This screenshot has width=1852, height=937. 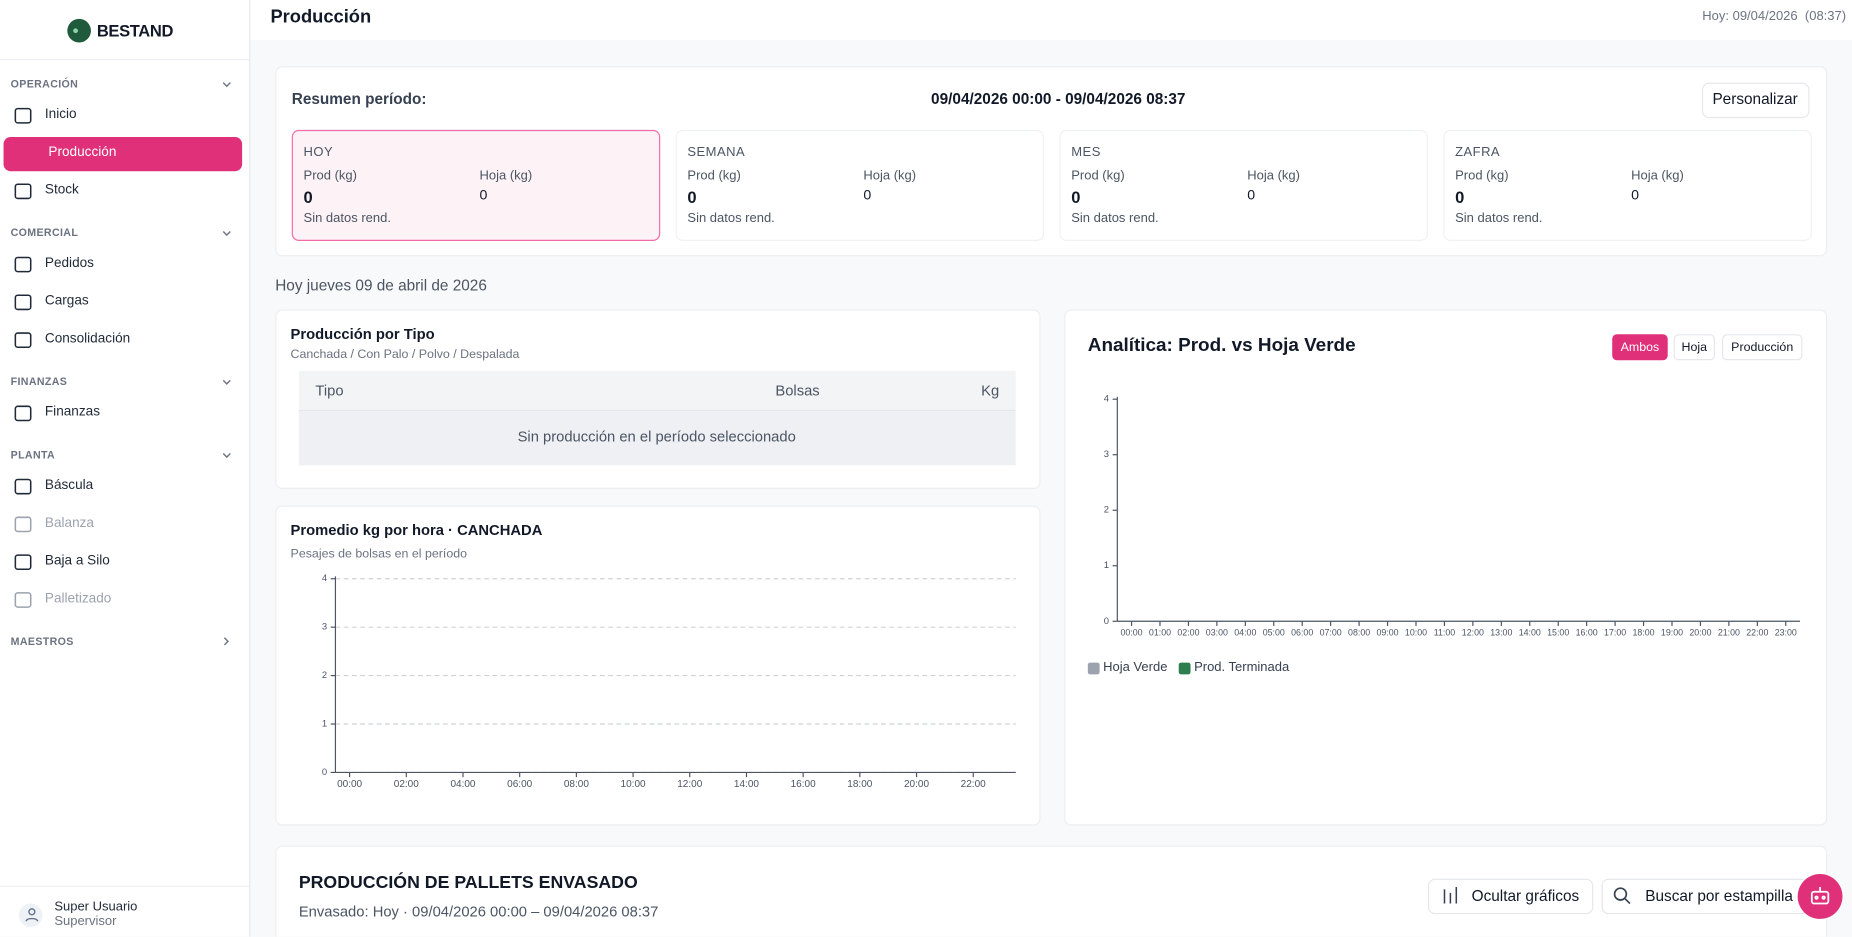 I want to click on nav-item: Stock, so click(x=61, y=190).